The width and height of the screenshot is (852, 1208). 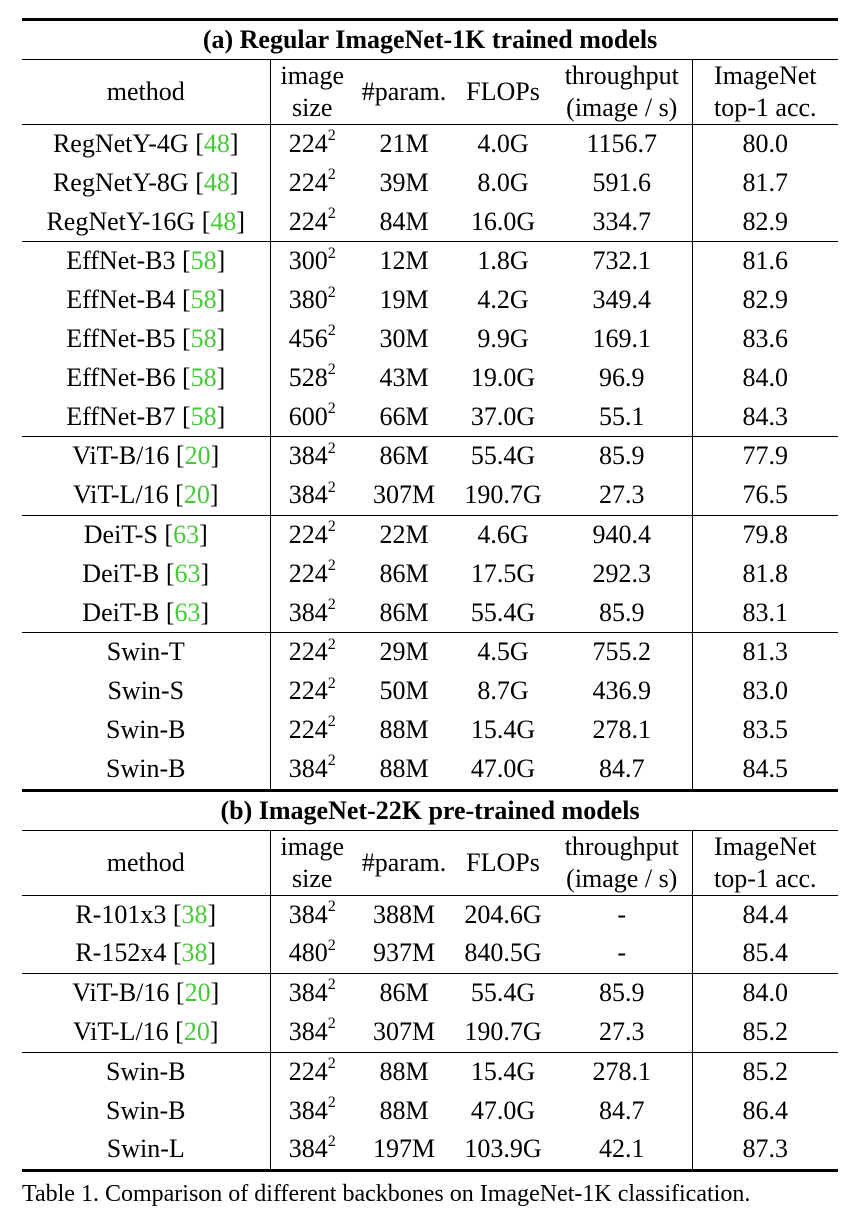 What do you see at coordinates (146, 1111) in the screenshot?
I see `method-cell: Swin-B` at bounding box center [146, 1111].